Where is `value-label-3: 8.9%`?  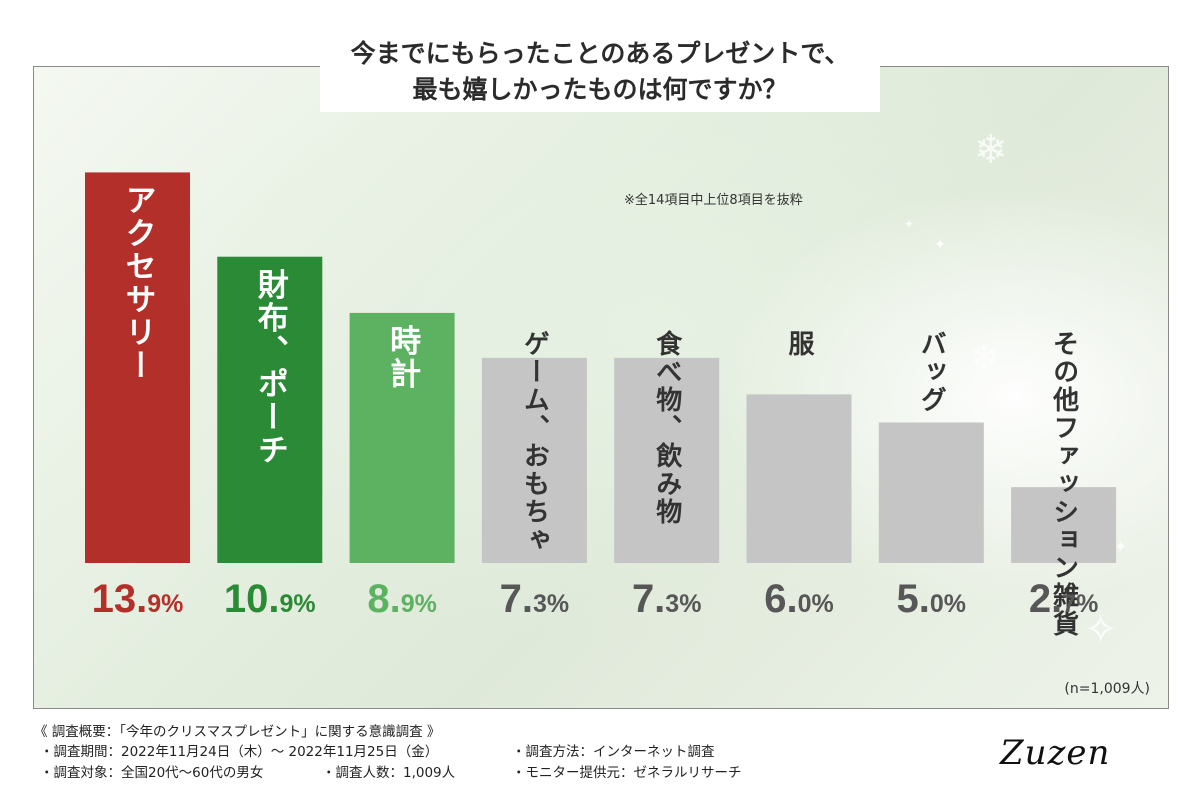 value-label-3: 8.9% is located at coordinates (402, 599).